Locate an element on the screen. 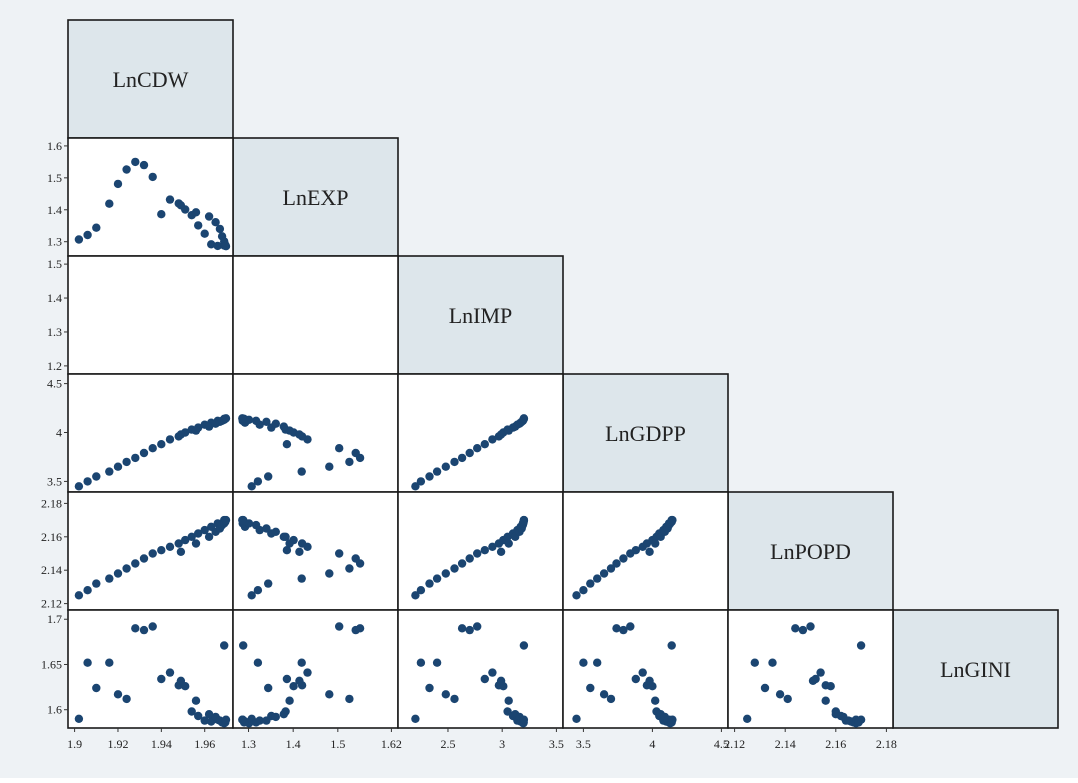 The image size is (1078, 783). y-tick-label-lngini: 1.7 is located at coordinates (54, 619).